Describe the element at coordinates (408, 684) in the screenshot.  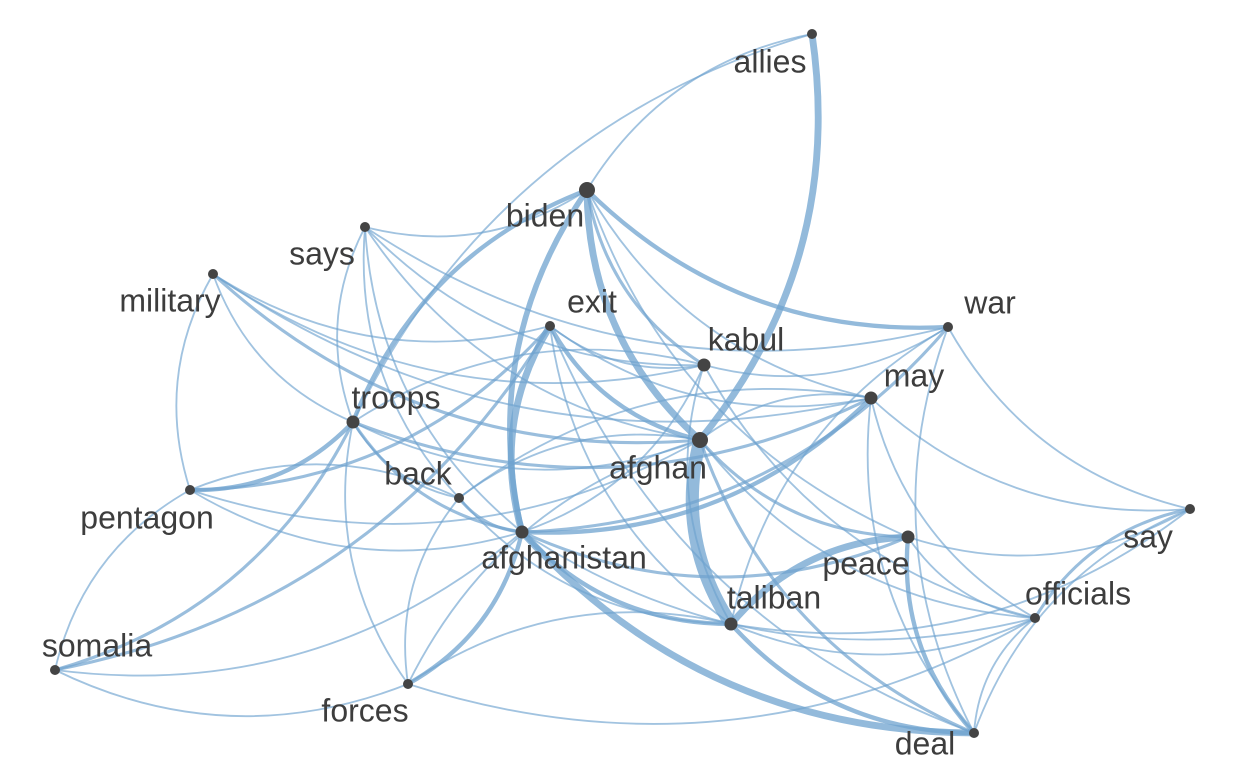
I see `node-forces` at that location.